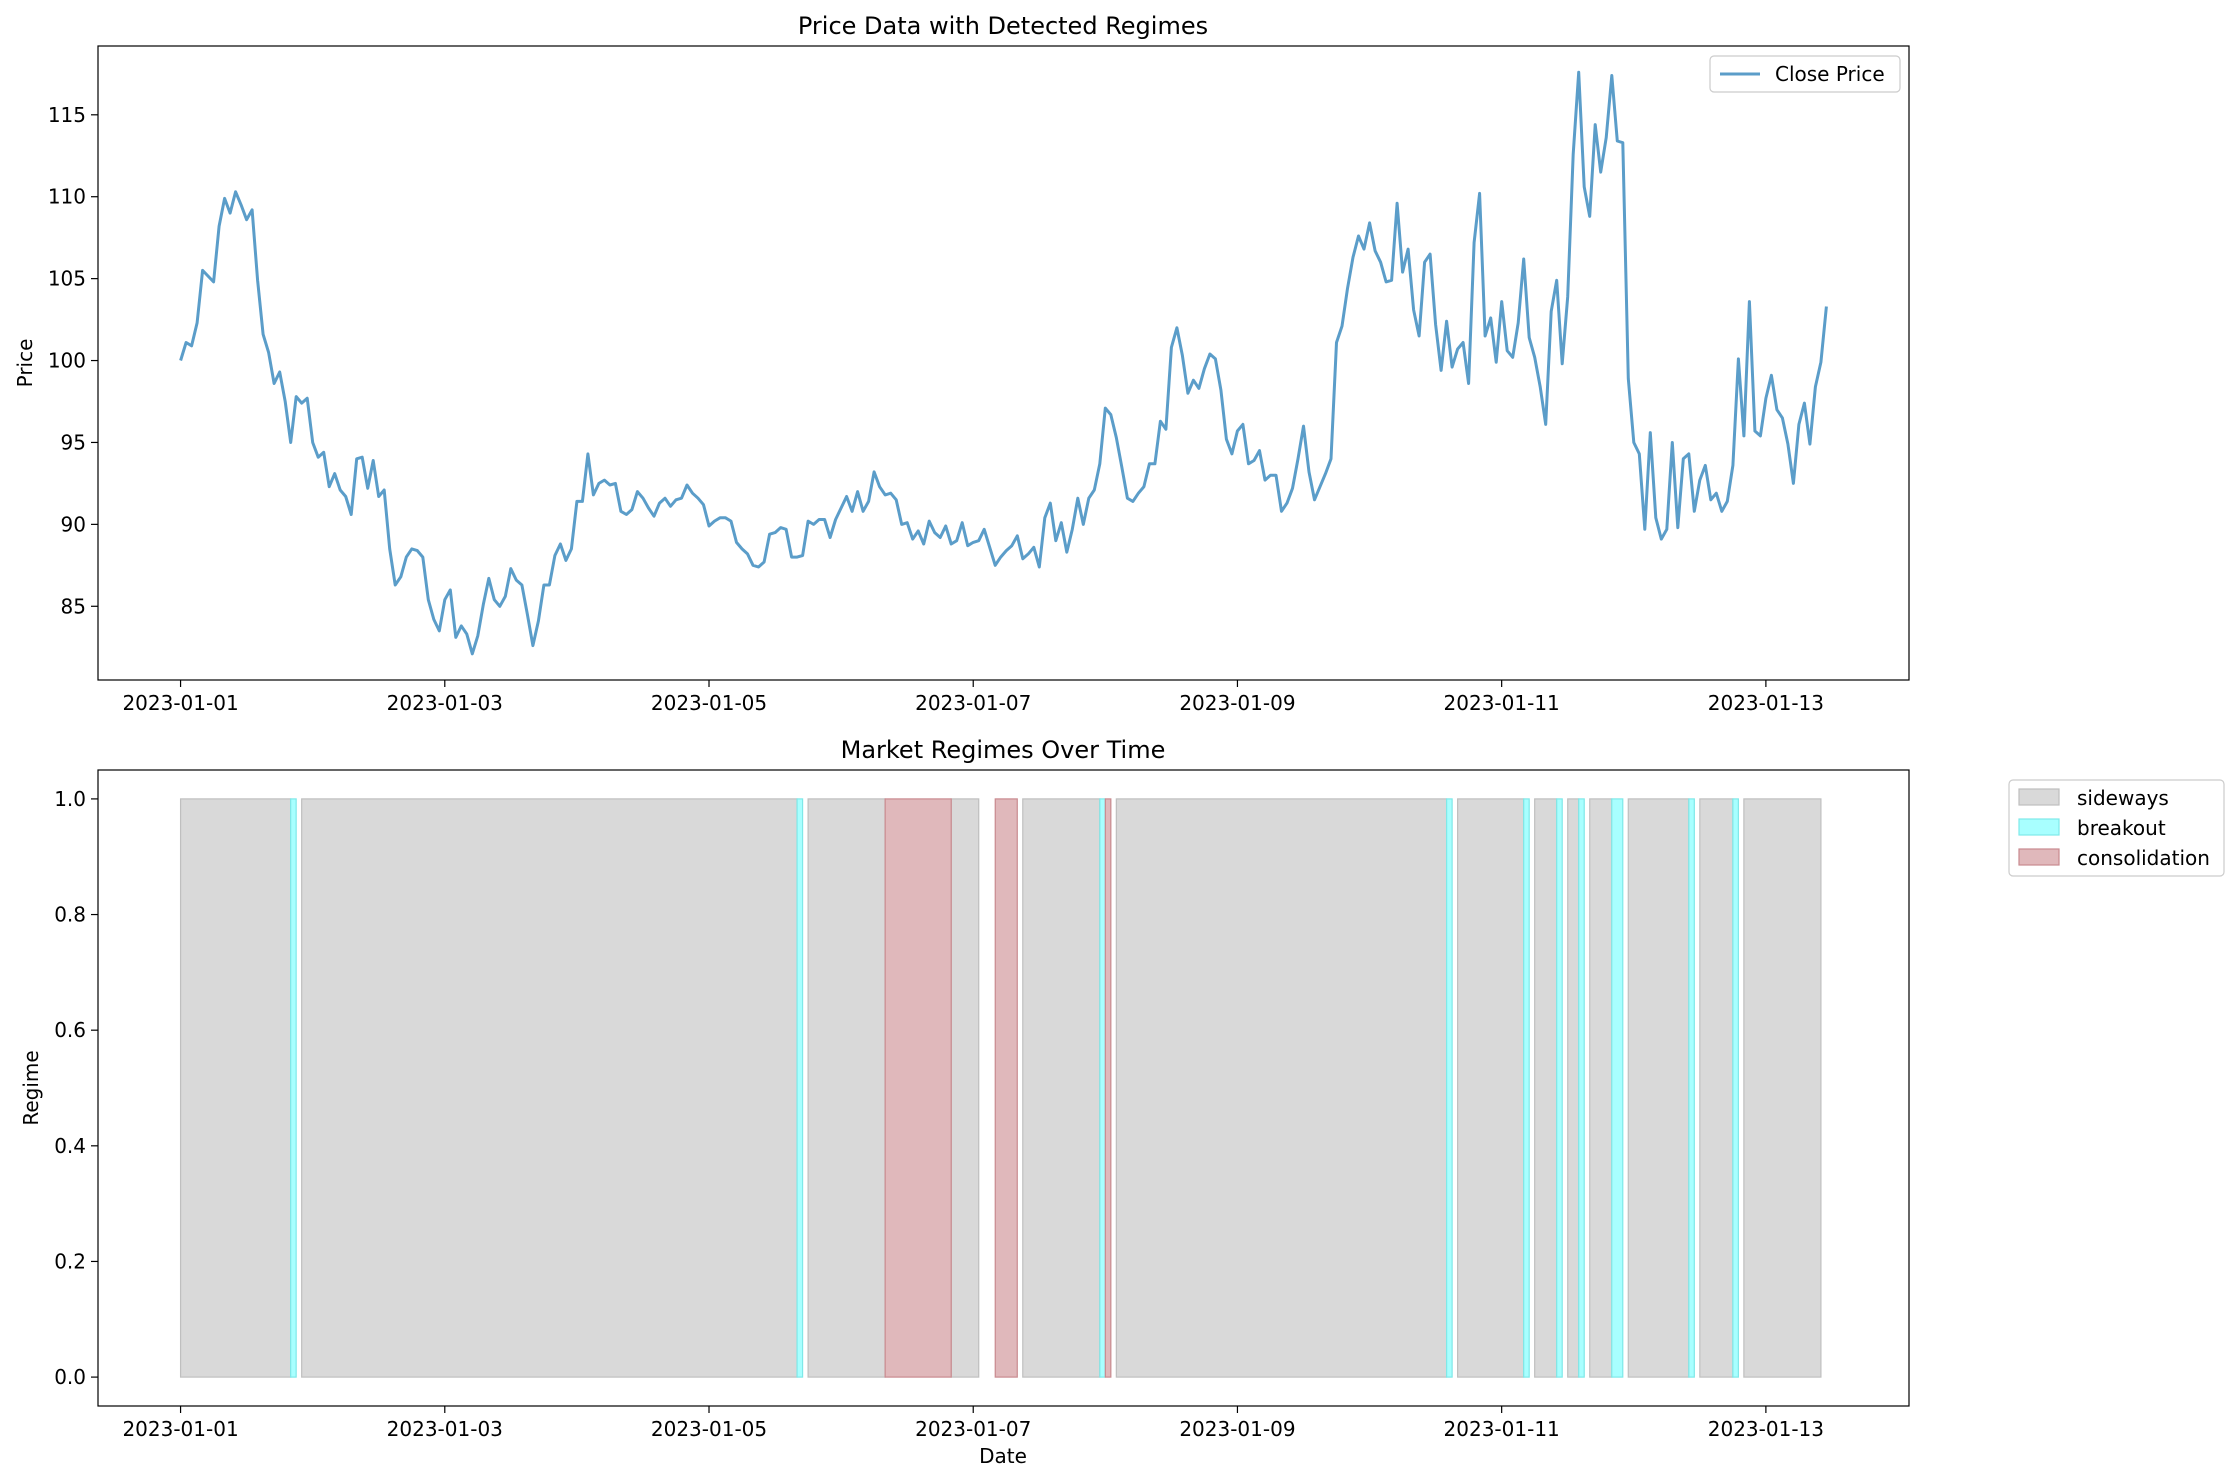 The width and height of the screenshot is (2237, 1482). I want to click on price-chart-title: Price Data with Detected Regimes, so click(1003, 26).